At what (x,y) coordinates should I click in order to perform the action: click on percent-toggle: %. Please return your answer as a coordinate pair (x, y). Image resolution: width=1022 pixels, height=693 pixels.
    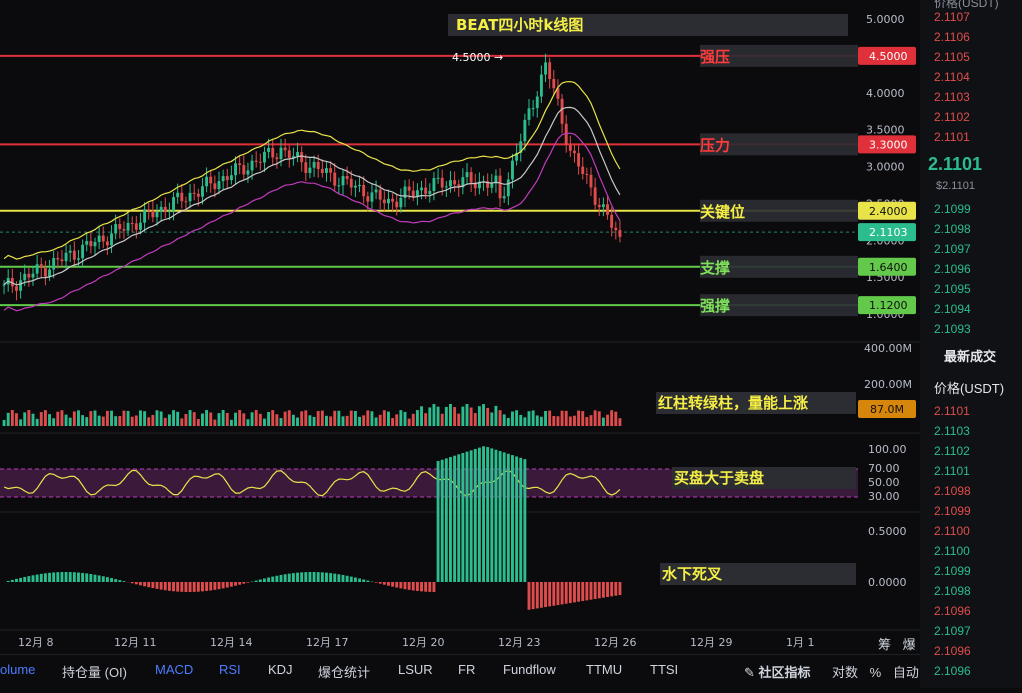
    Looking at the image, I should click on (876, 672).